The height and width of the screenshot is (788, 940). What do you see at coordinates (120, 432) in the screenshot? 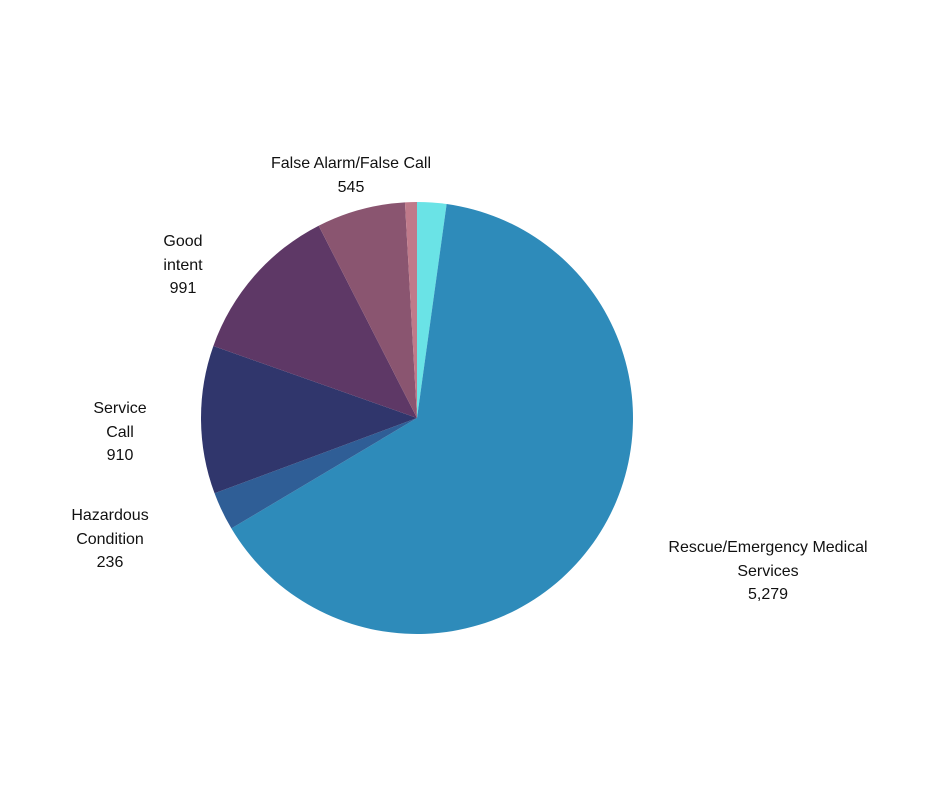
I see `label-service-call: Service Call 910` at bounding box center [120, 432].